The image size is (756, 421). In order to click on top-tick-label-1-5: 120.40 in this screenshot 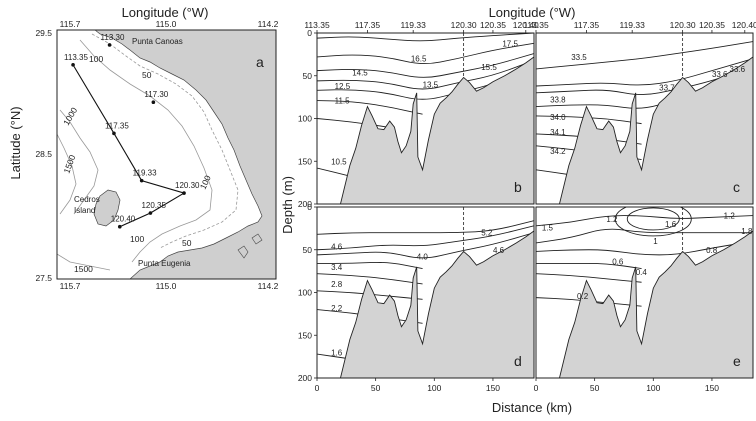, I will do `click(744, 25)`.